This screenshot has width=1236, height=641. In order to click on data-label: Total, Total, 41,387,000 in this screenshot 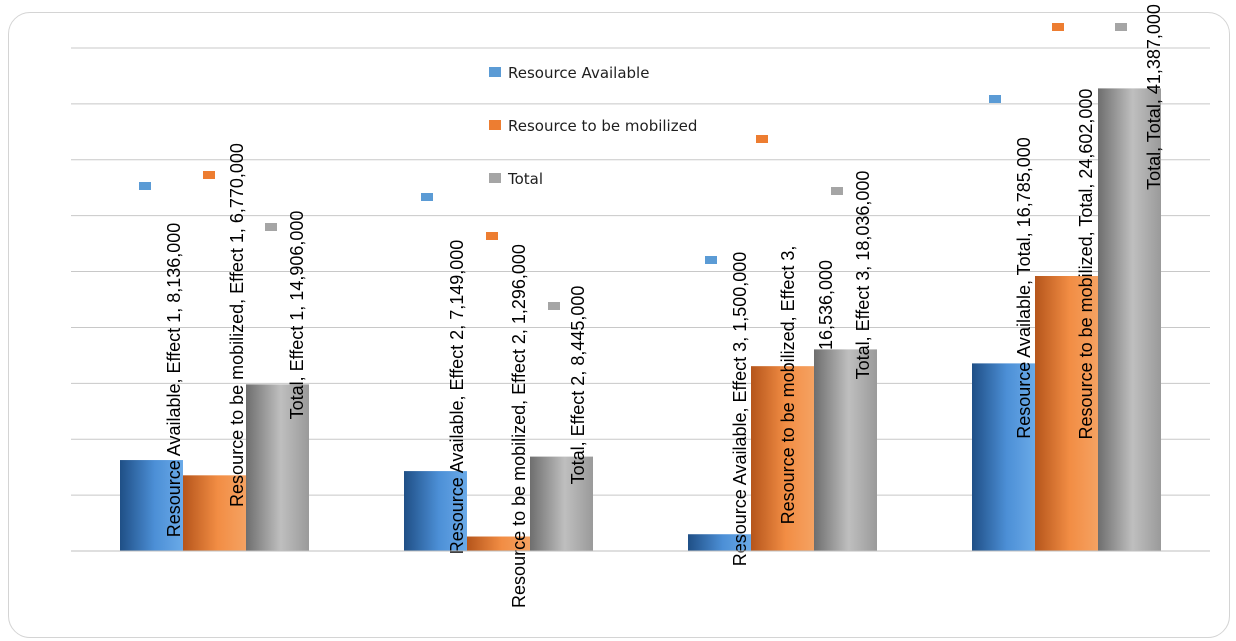, I will do `click(1154, 97)`.